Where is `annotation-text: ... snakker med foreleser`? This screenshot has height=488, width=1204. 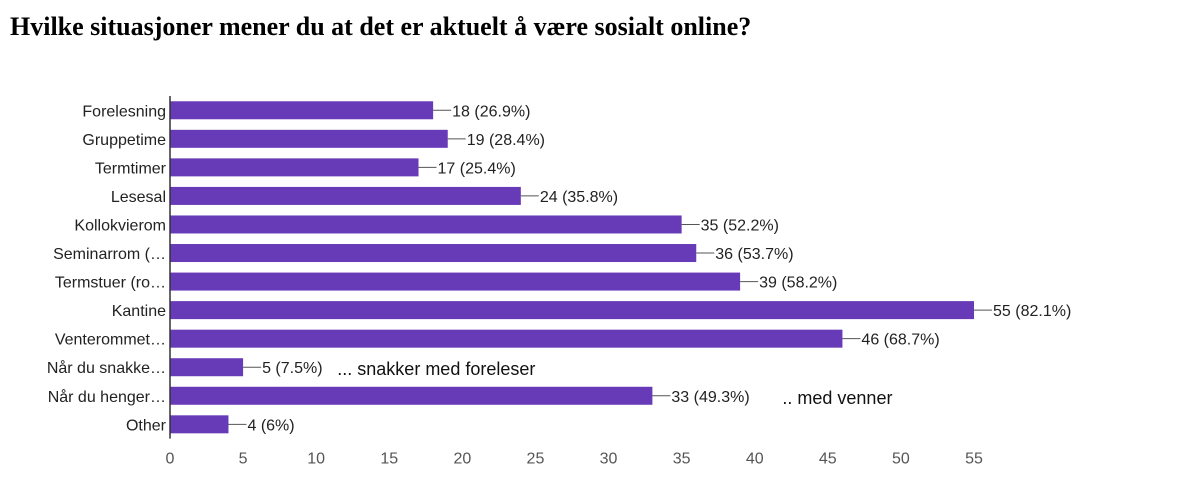
annotation-text: ... snakker med foreleser is located at coordinates (436, 369).